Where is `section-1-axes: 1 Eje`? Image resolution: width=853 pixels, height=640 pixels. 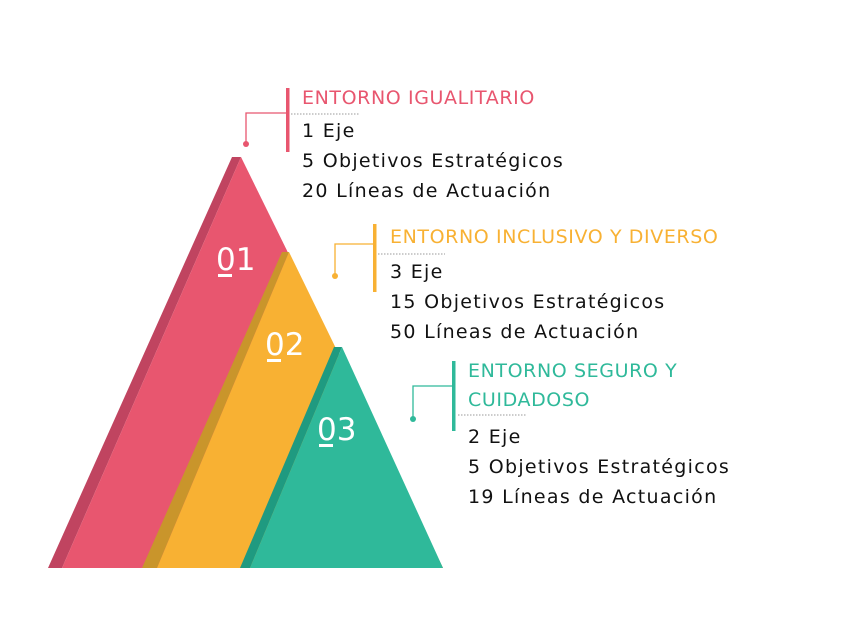
section-1-axes: 1 Eje is located at coordinates (329, 131).